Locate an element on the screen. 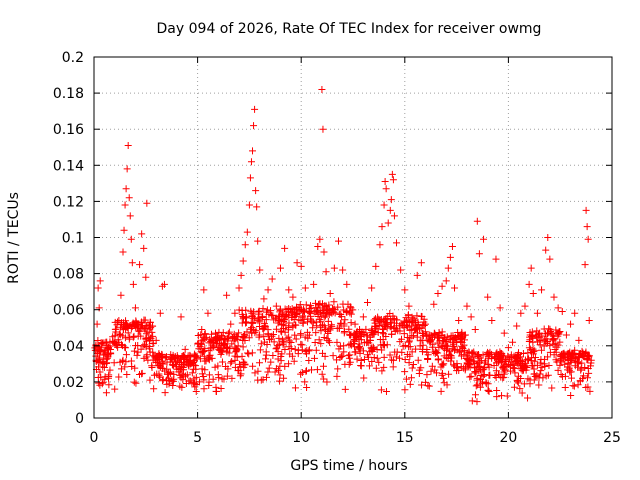  x-tick-label: 0 is located at coordinates (94, 438).